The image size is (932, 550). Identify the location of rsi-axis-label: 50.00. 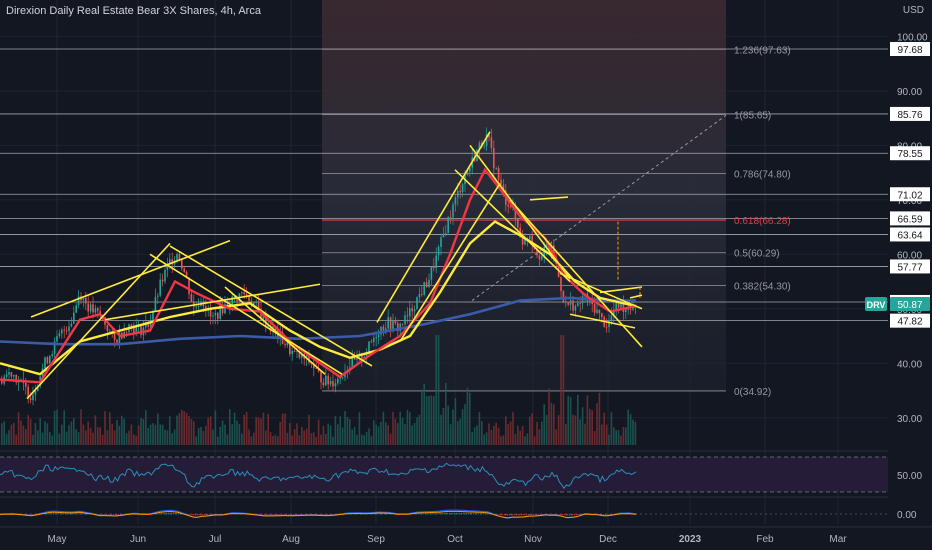
(909, 476).